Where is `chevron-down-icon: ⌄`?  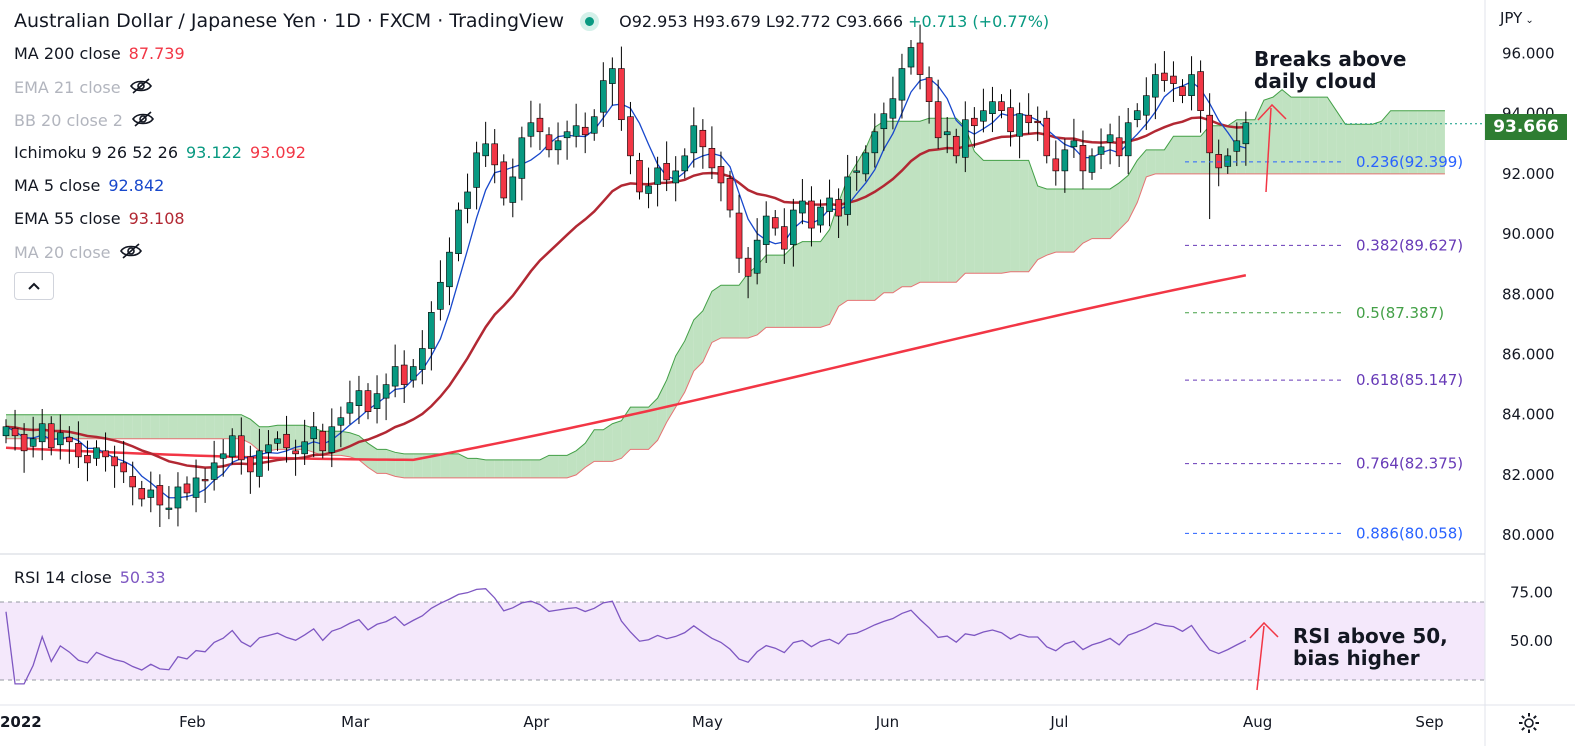
chevron-down-icon: ⌄ is located at coordinates (1529, 20).